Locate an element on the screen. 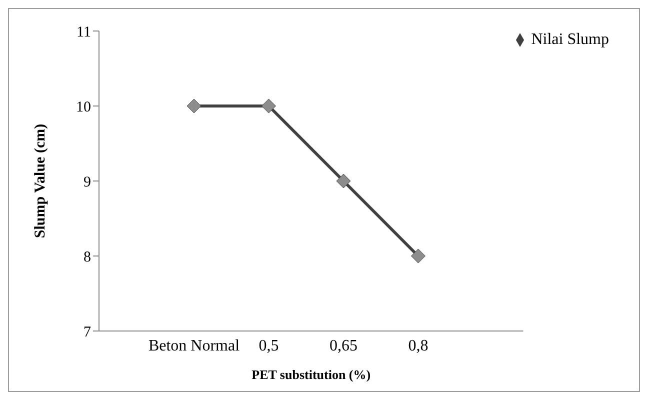 The width and height of the screenshot is (649, 401). y-tick-label: 7 is located at coordinates (88, 332).